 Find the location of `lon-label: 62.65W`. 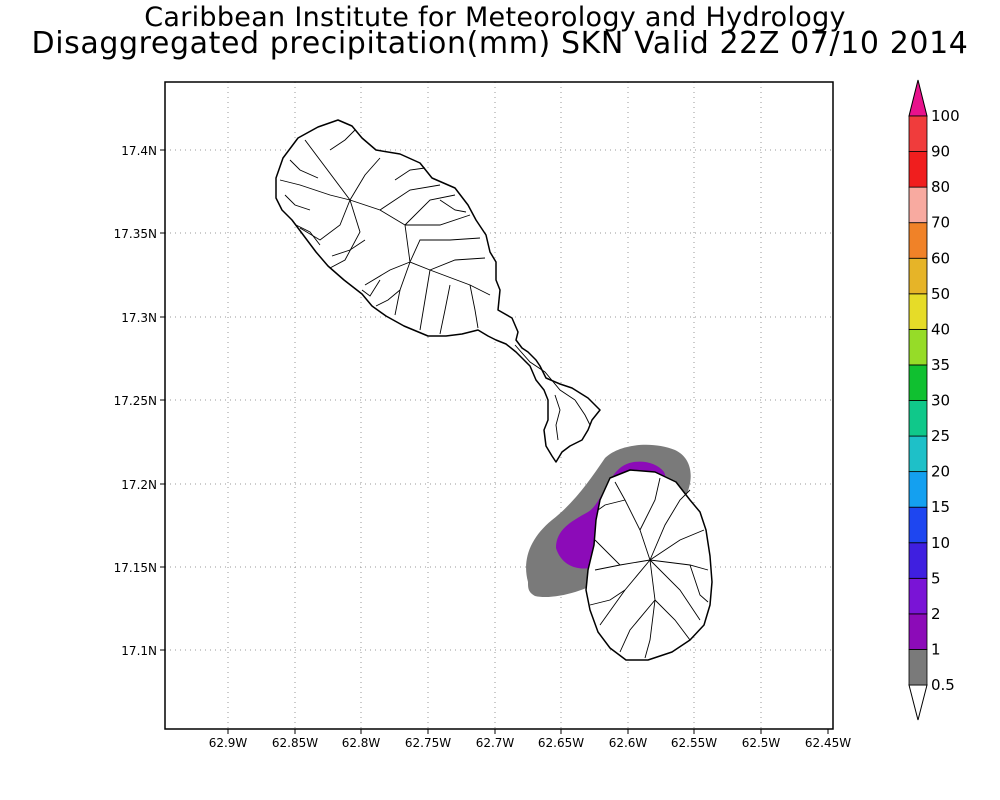

lon-label: 62.65W is located at coordinates (561, 743).